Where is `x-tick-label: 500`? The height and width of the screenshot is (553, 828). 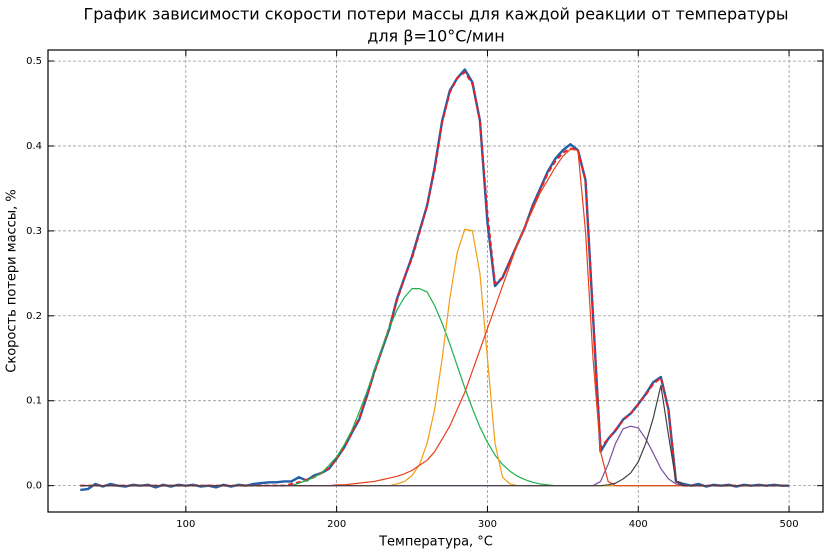
x-tick-label: 500 is located at coordinates (789, 524).